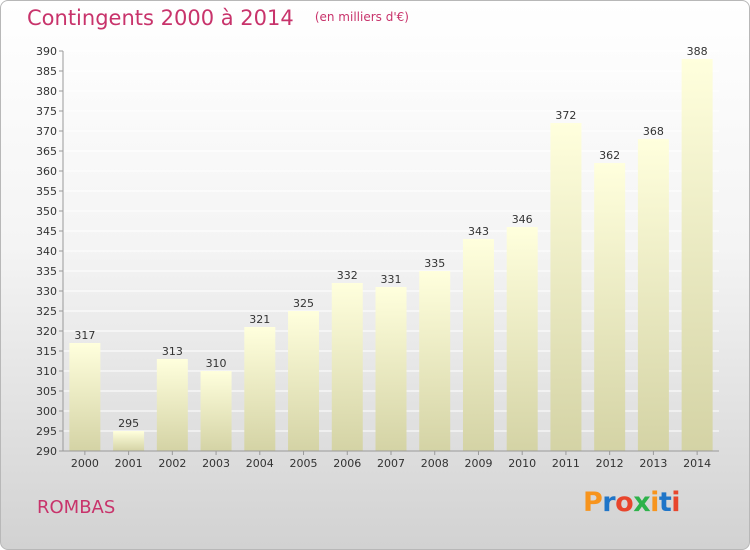  What do you see at coordinates (76, 507) in the screenshot?
I see `place-name: ROMBAS` at bounding box center [76, 507].